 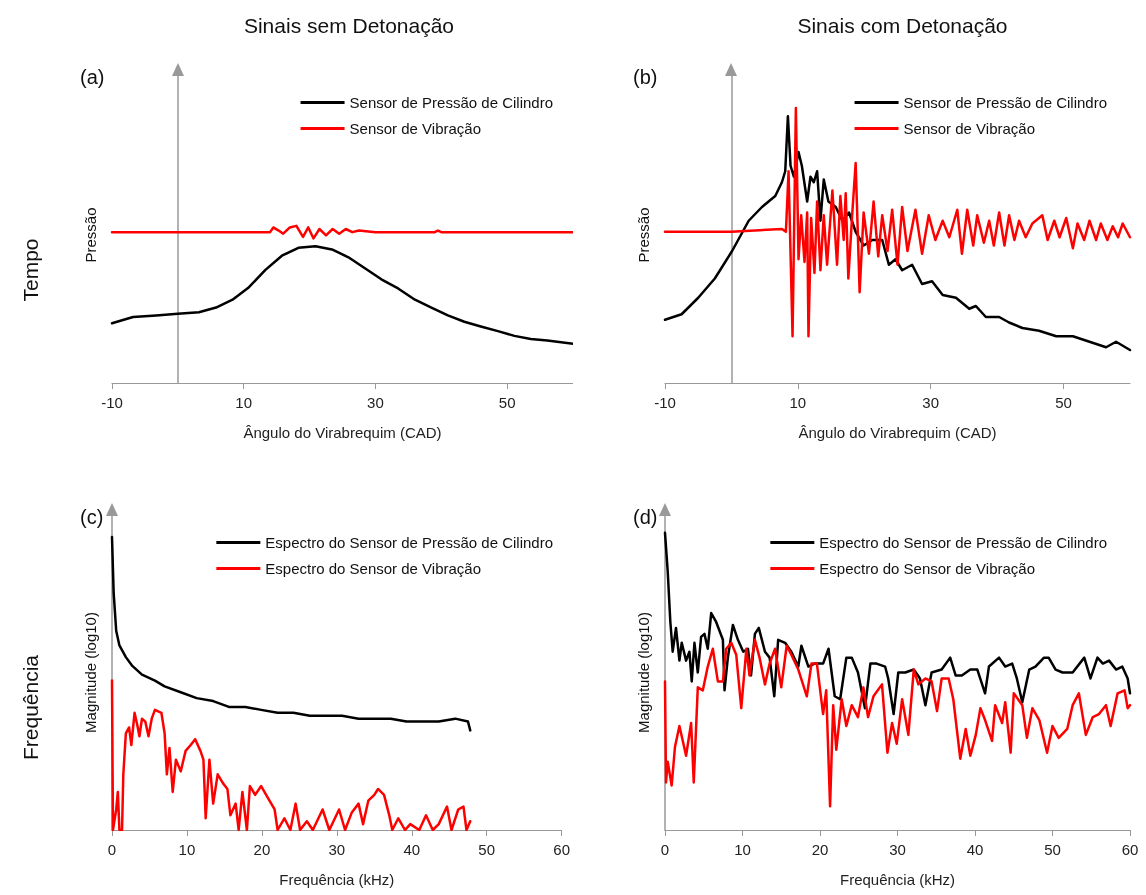 I want to click on chart-title: Sinais com Detonação, so click(x=902, y=25).